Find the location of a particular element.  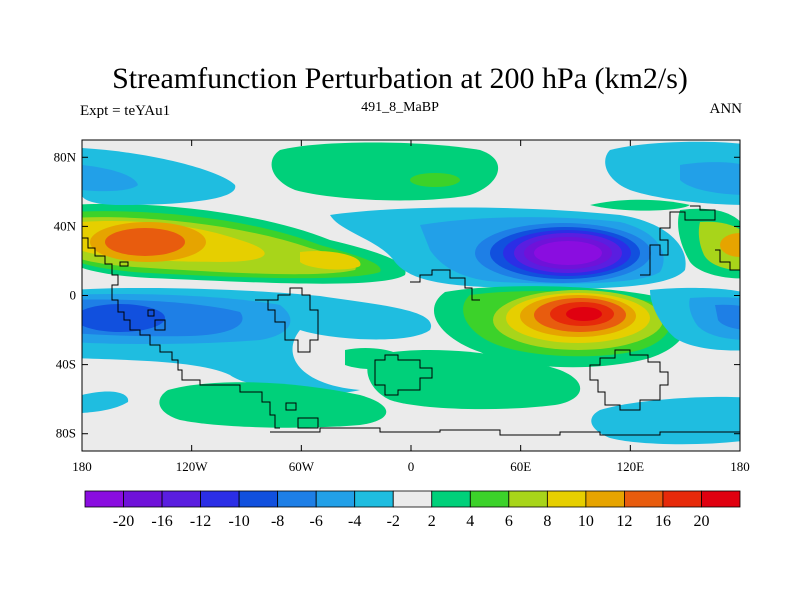

coastline-asia-east is located at coordinates (678, 240).